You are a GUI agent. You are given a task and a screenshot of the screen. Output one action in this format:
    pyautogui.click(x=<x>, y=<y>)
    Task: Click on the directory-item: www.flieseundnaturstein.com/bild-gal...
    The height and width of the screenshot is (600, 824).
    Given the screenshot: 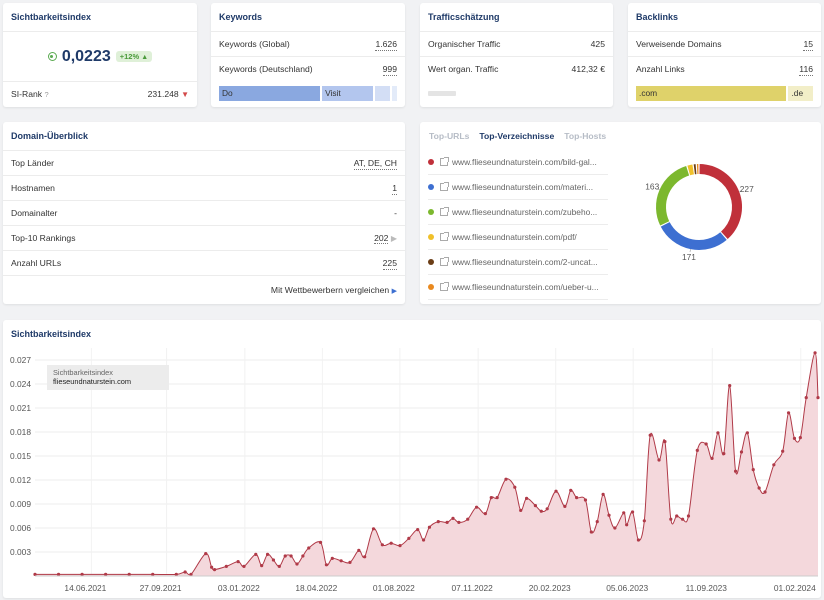 What is the action you would take?
    pyautogui.click(x=518, y=162)
    